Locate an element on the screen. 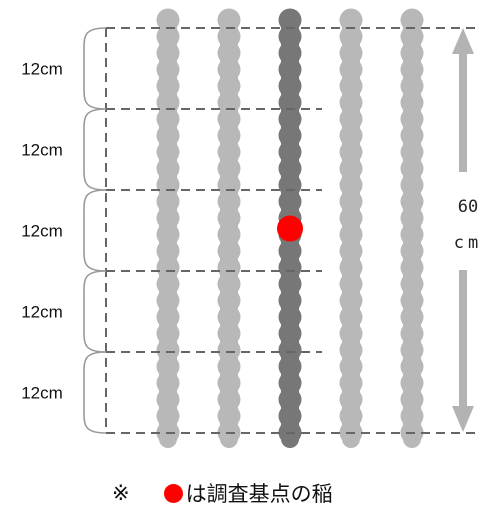 The height and width of the screenshot is (510, 481). footnote-mark: ※ is located at coordinates (121, 493).